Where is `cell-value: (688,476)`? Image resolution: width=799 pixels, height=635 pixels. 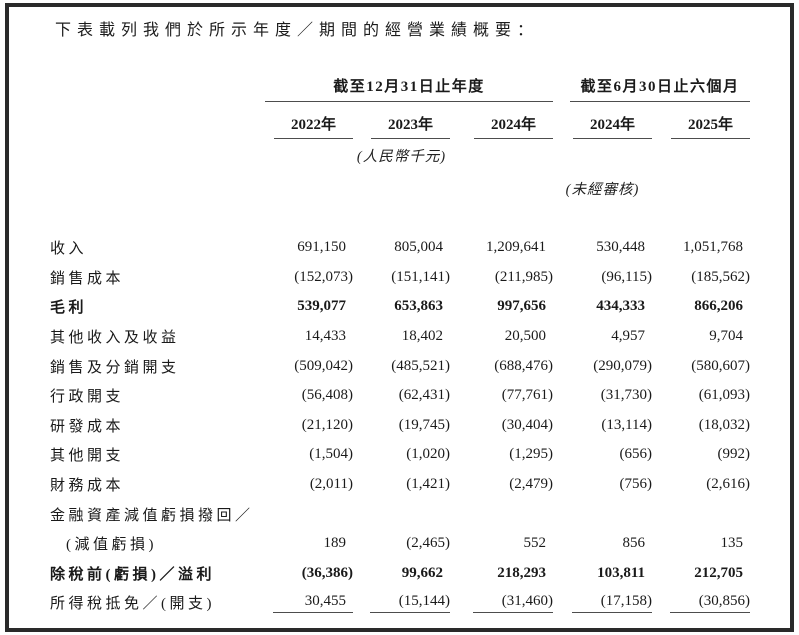 cell-value: (688,476) is located at coordinates (524, 365).